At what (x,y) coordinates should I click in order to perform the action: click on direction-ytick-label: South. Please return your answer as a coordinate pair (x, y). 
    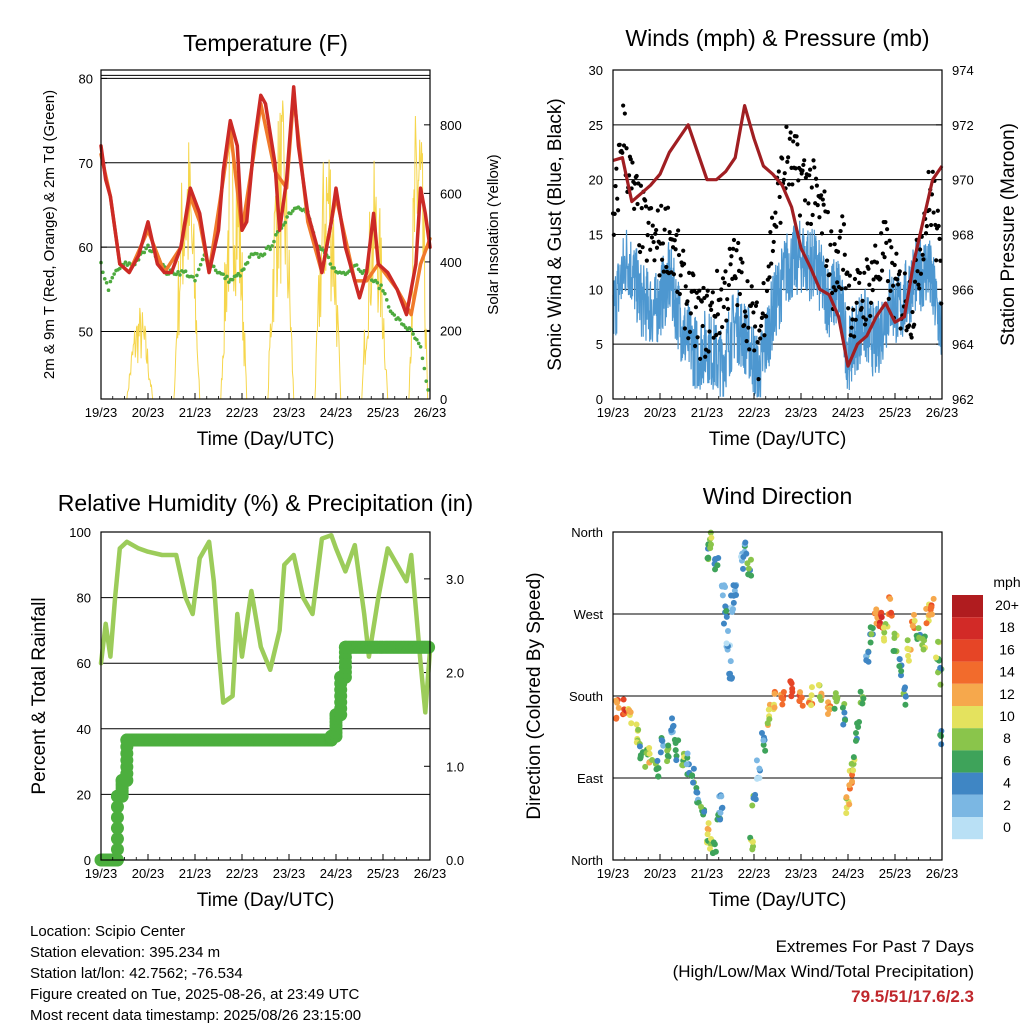
    Looking at the image, I should click on (586, 696).